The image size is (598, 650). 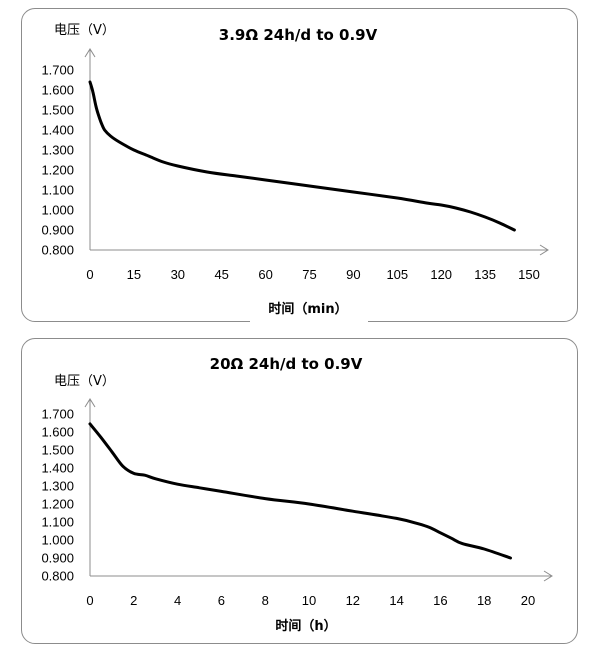 I want to click on chart-1-x-tick-label: 45, so click(x=221, y=274).